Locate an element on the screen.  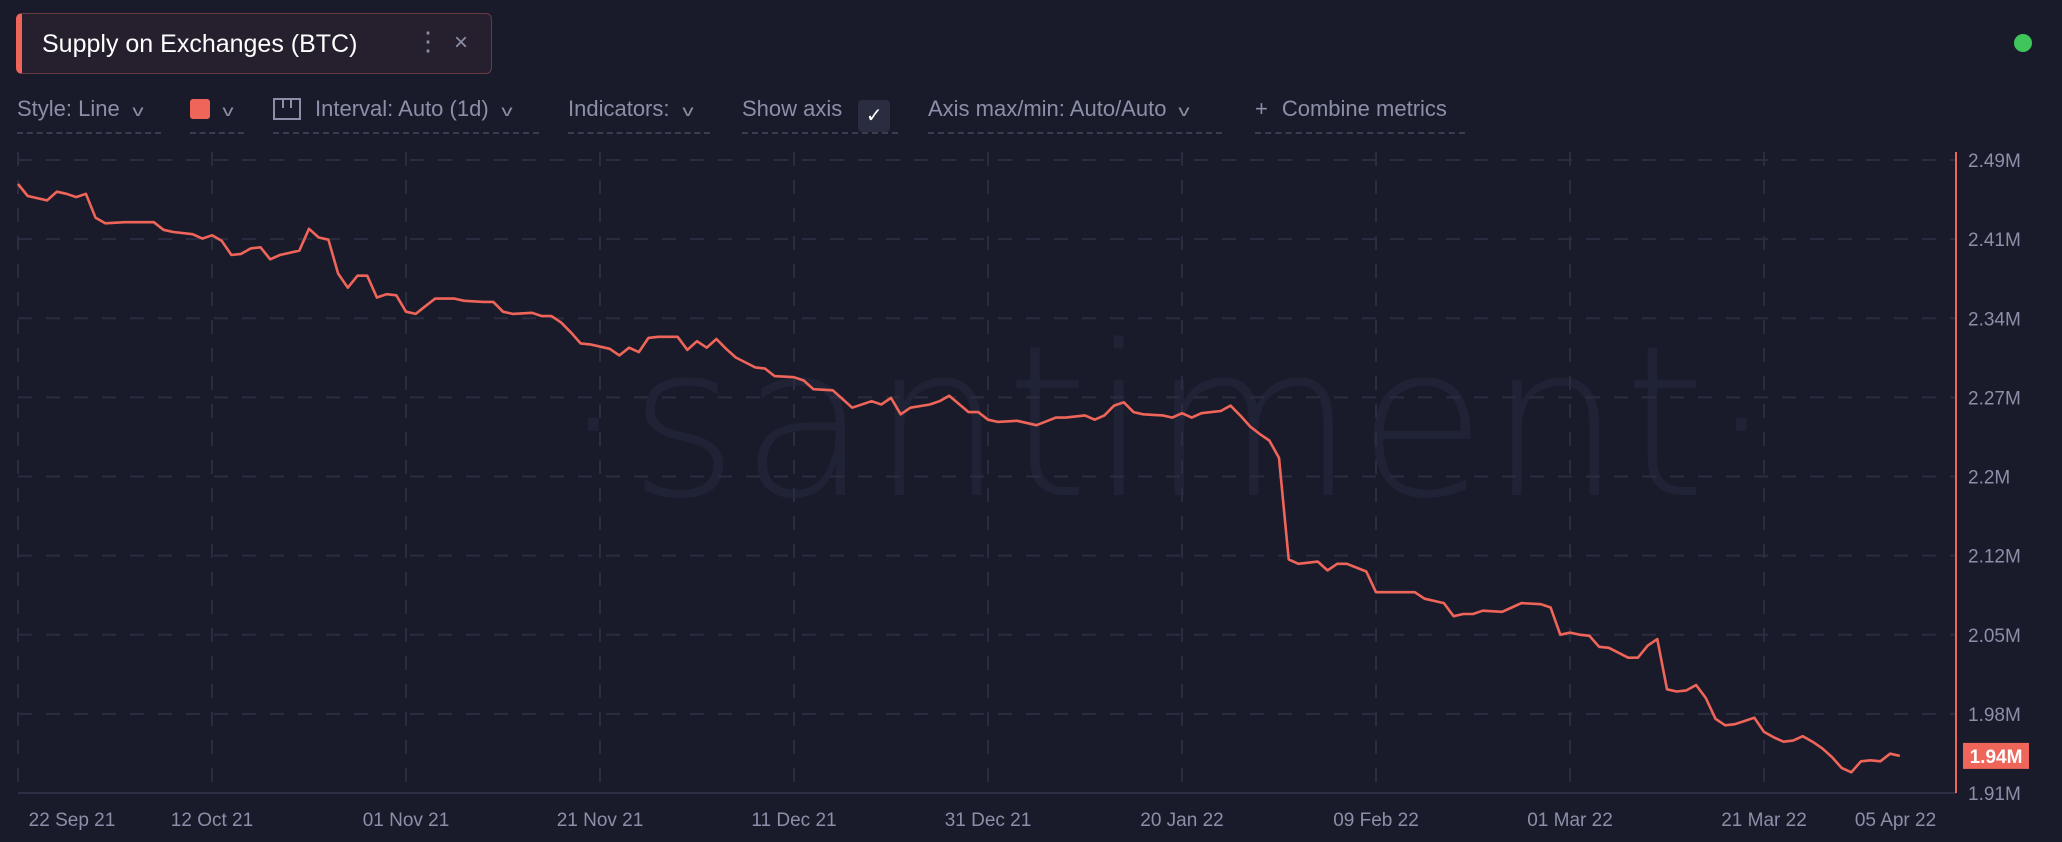
y-tick-label: 1.98M is located at coordinates (1994, 715).